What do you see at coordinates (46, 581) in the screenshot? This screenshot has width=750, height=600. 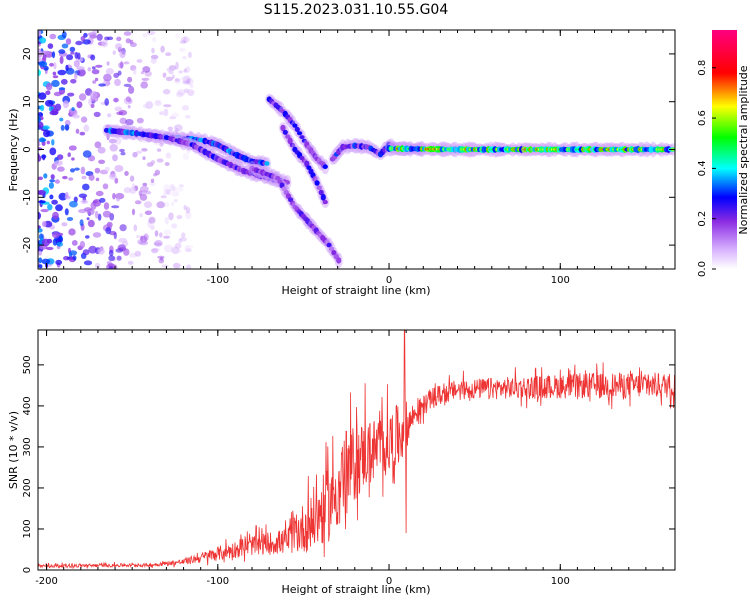 I see `snr-xtick-label: -200` at bounding box center [46, 581].